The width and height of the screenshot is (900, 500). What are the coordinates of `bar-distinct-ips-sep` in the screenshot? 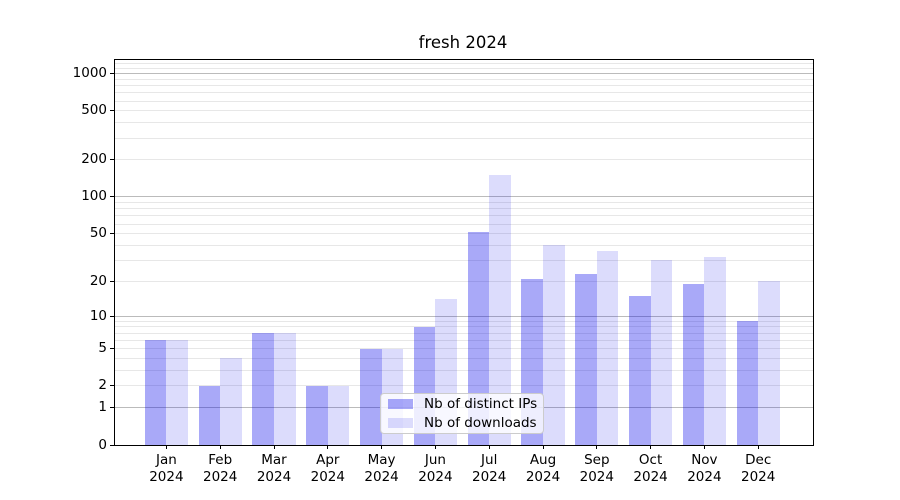 It's located at (586, 359).